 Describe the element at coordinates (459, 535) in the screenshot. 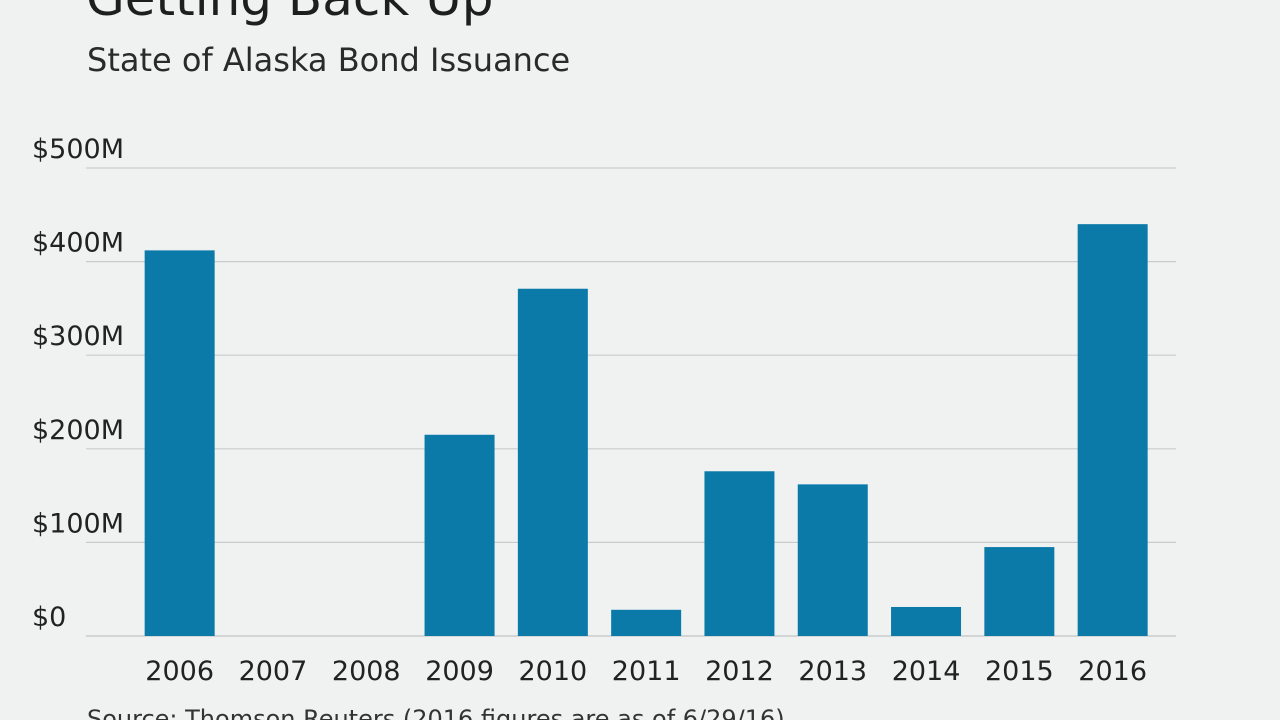

I see `bar-2009` at that location.